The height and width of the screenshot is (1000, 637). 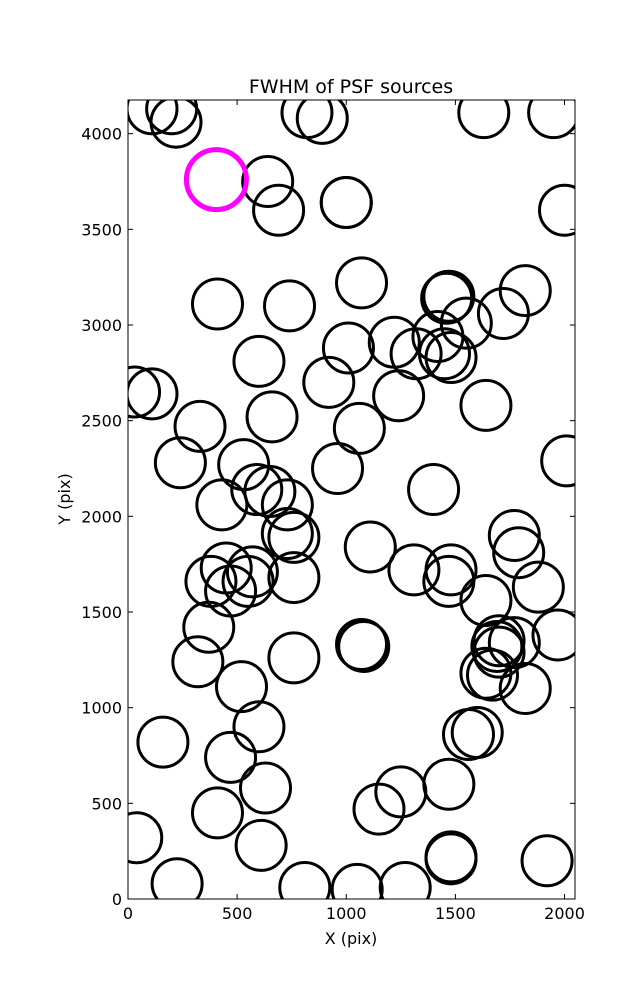 I want to click on y-tick-label: 4000, so click(x=101, y=134).